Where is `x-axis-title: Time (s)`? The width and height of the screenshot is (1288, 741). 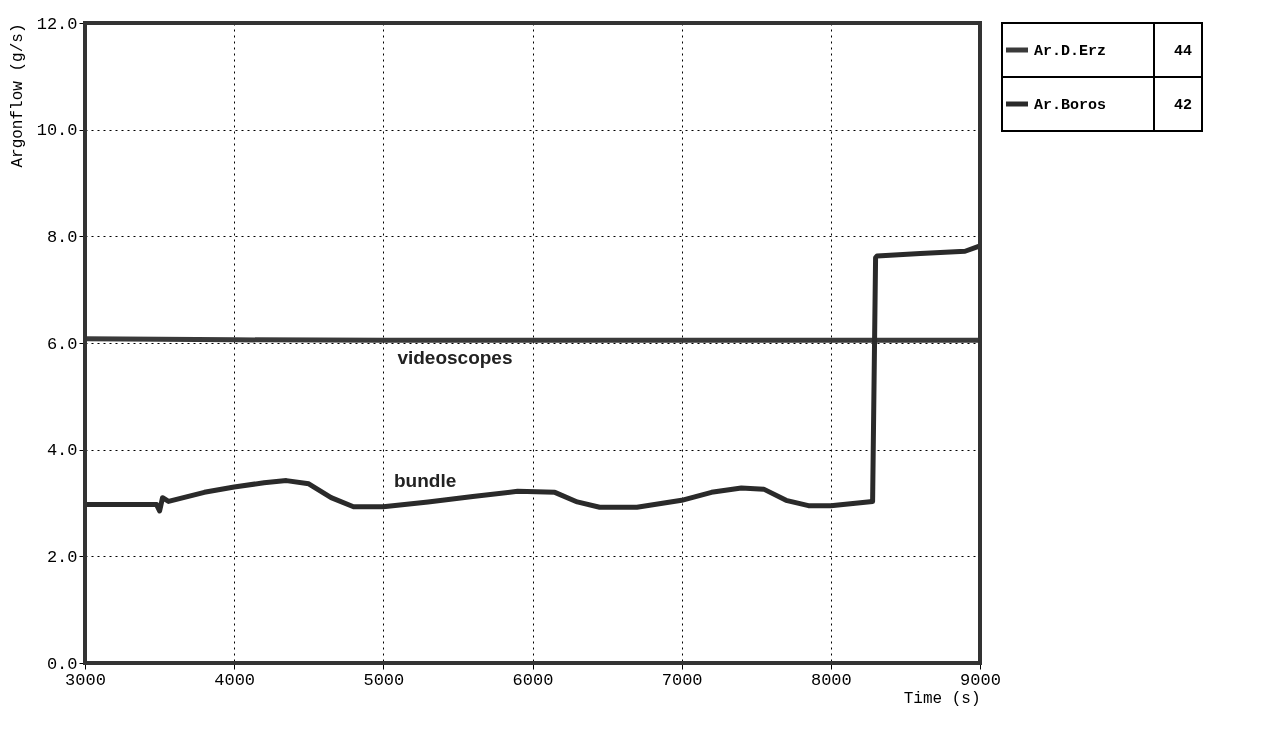
x-axis-title: Time (s) is located at coordinates (942, 698).